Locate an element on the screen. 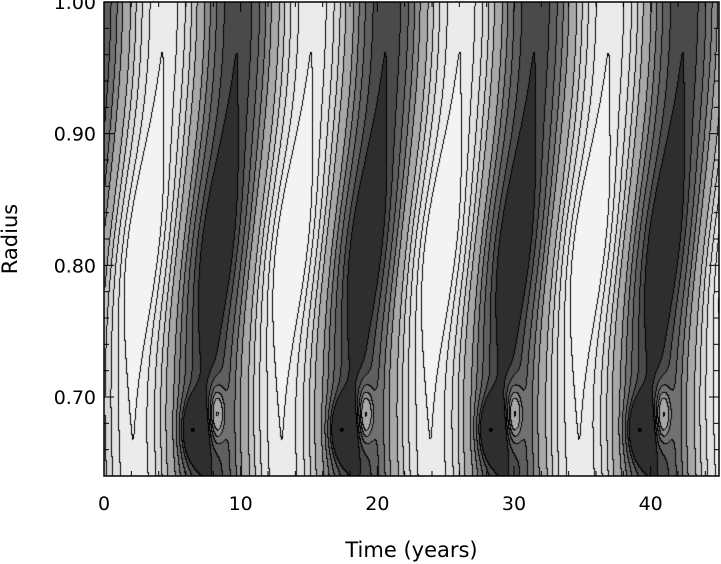  y-tick-label: 0.90 is located at coordinates (75, 135).